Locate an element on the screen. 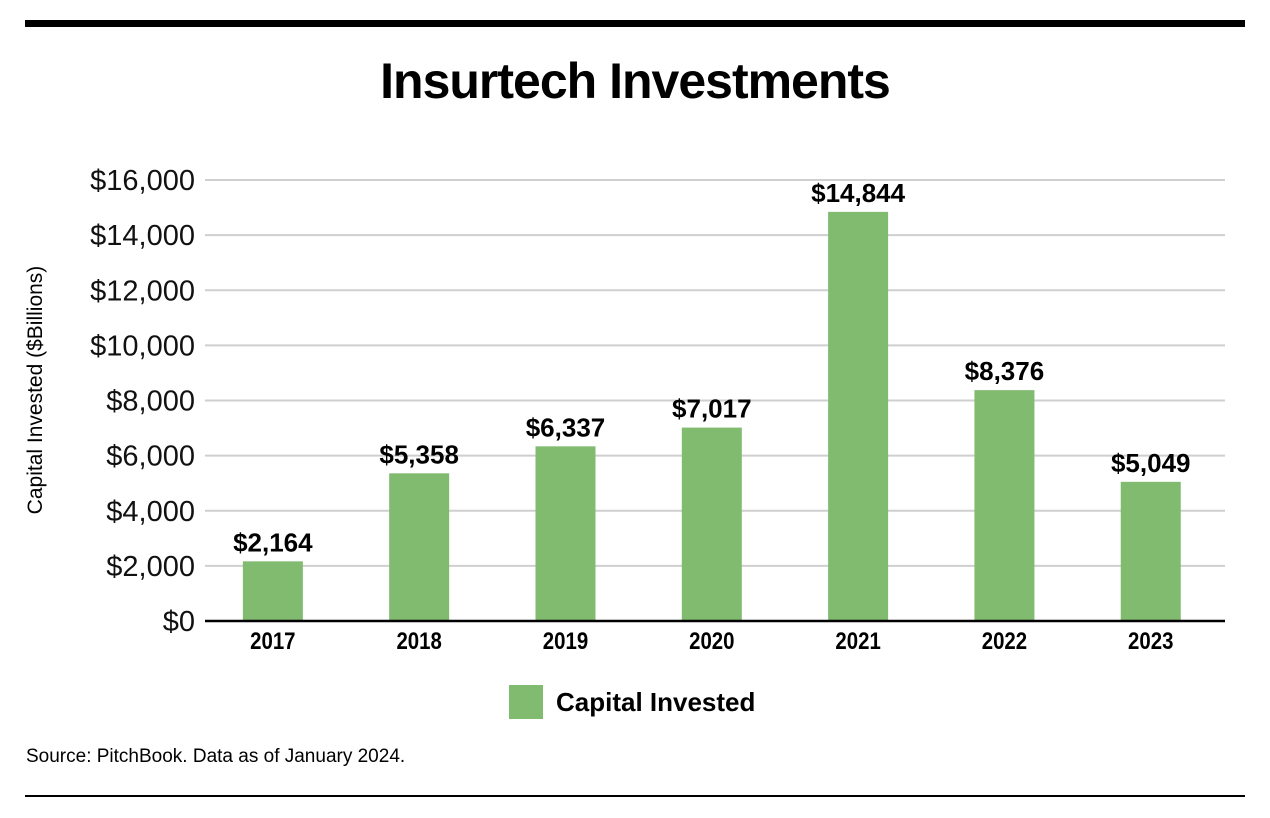  bar-2018 is located at coordinates (419, 547).